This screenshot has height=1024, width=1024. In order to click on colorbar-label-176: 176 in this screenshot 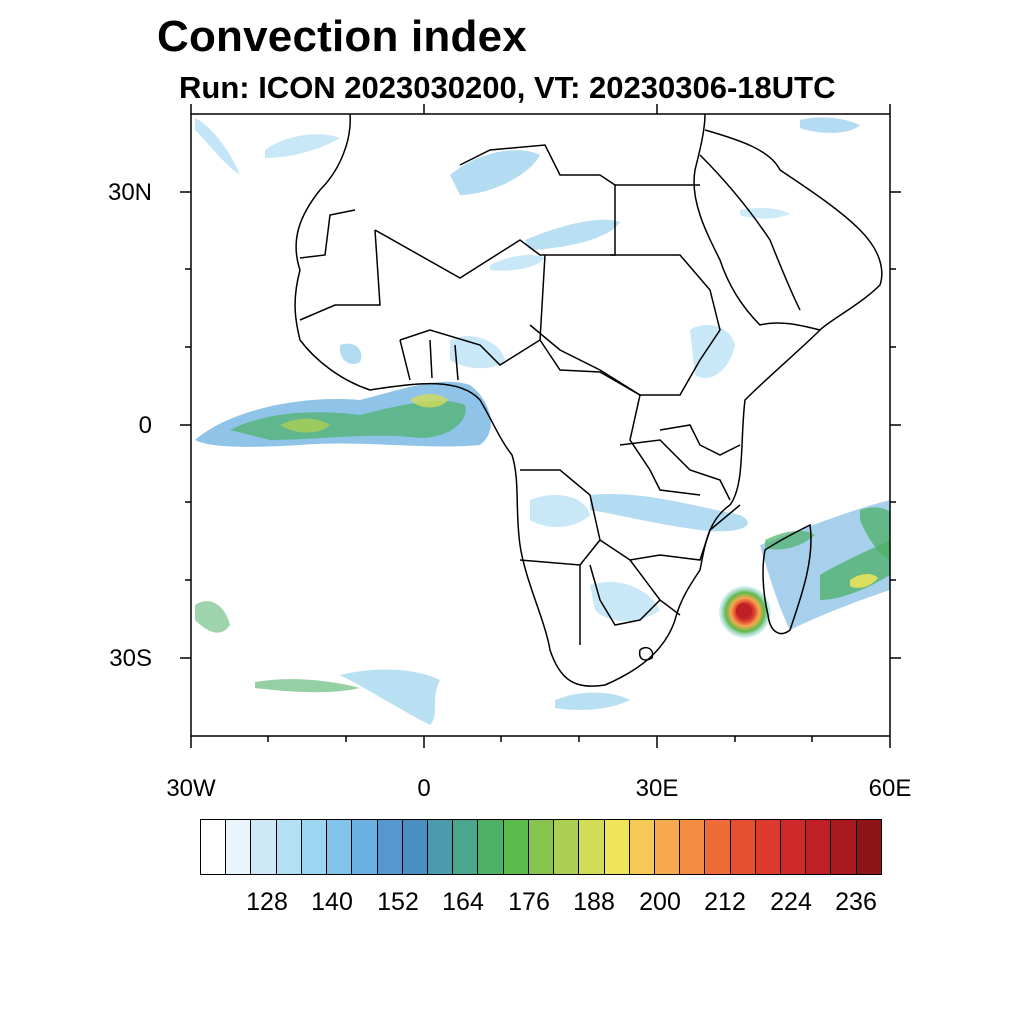, I will do `click(529, 902)`.